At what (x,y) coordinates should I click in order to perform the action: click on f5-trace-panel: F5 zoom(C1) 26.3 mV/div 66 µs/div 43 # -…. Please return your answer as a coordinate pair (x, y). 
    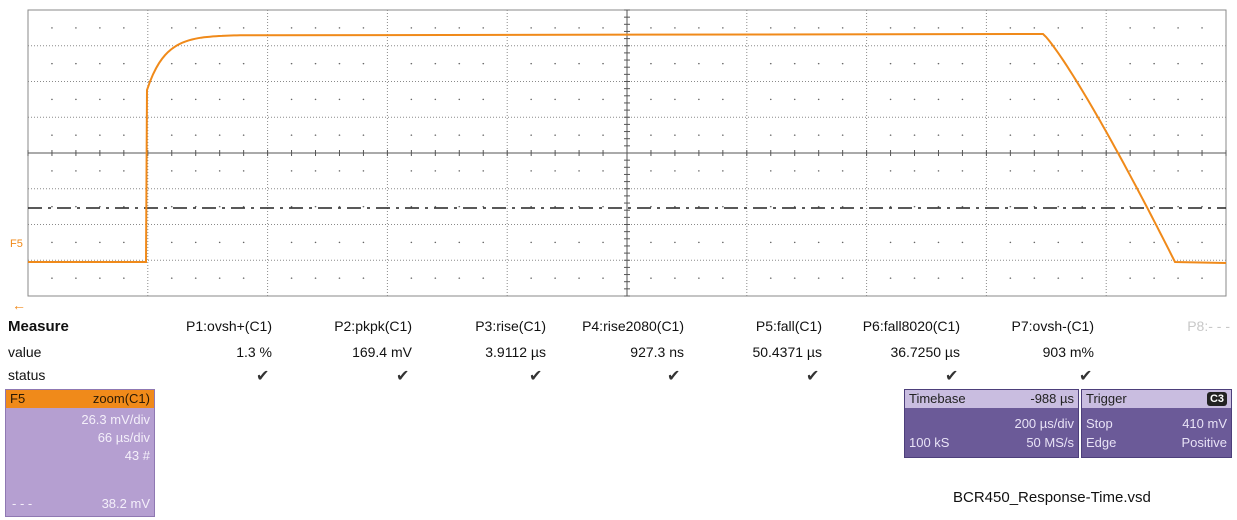
    Looking at the image, I should click on (80, 453).